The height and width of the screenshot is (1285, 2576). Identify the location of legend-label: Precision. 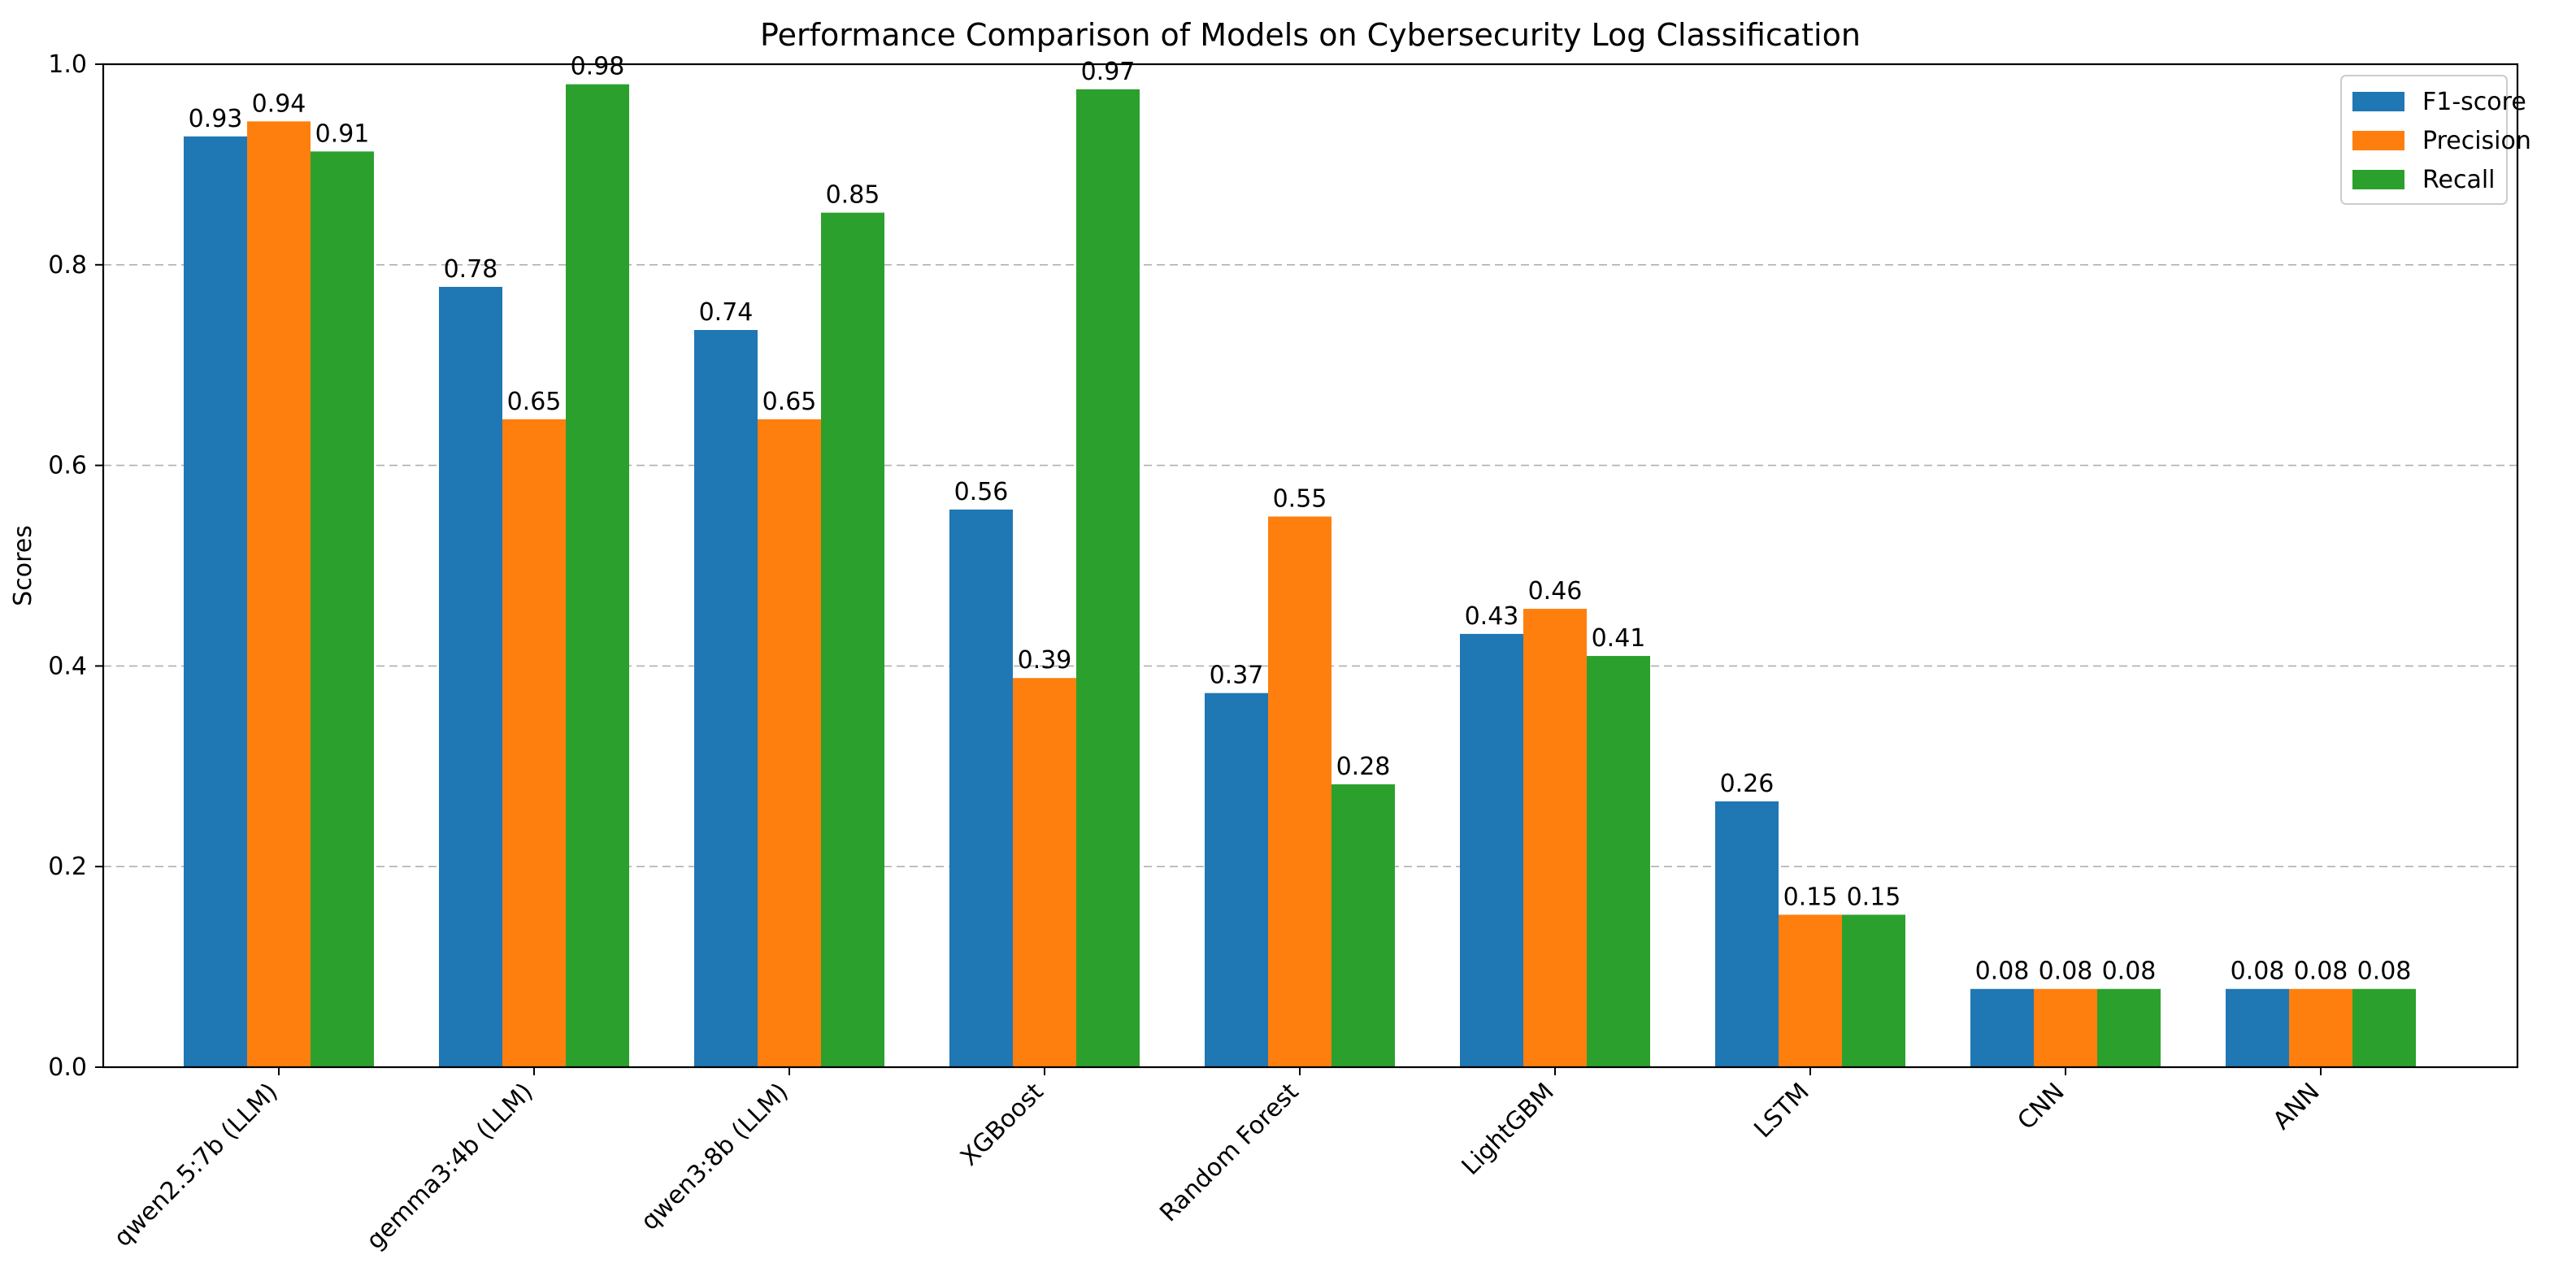
(2476, 141).